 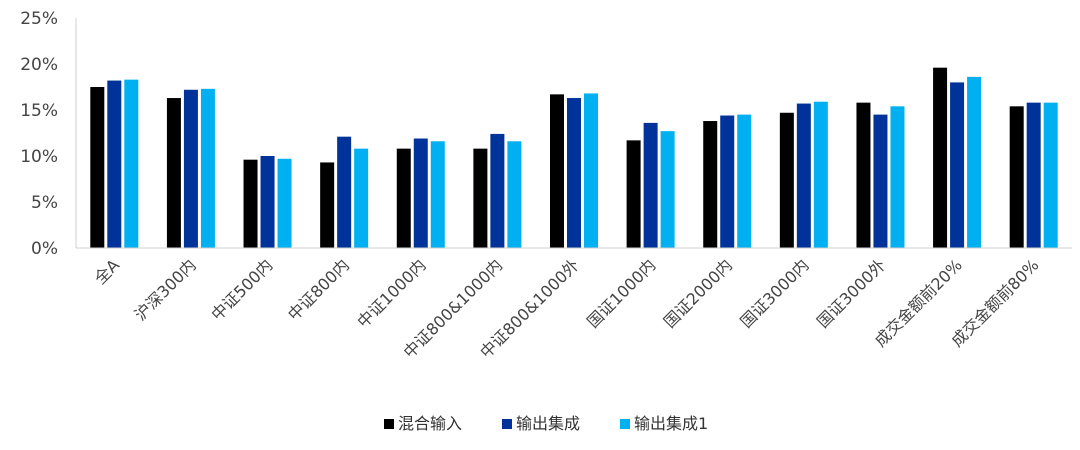 I want to click on y-tick-label: 0%, so click(x=44, y=249).